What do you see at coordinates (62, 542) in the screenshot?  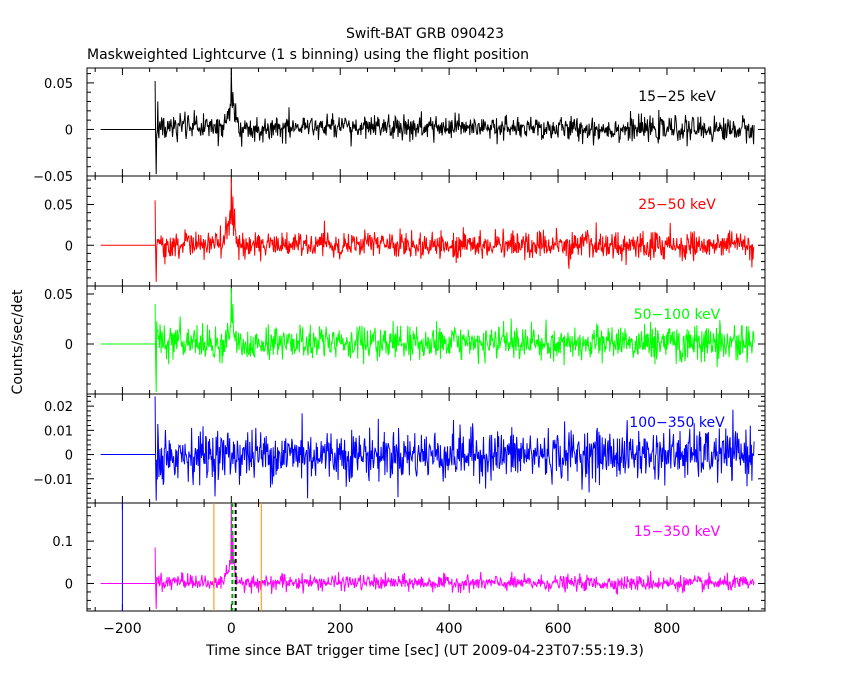 I see `y-tick-label: 0.1` at bounding box center [62, 542].